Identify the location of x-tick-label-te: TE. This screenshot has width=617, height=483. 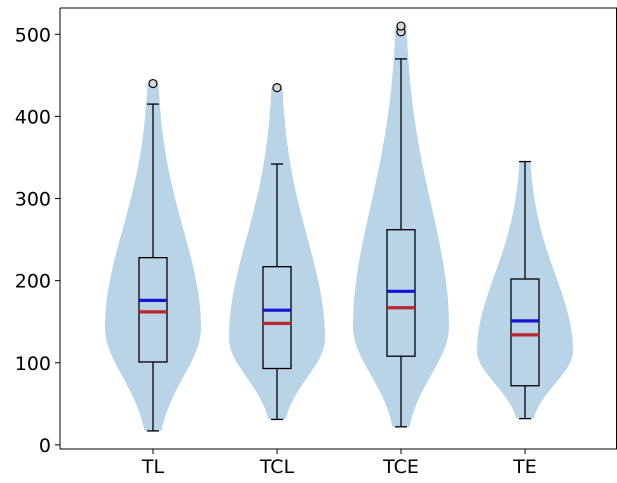
(524, 467).